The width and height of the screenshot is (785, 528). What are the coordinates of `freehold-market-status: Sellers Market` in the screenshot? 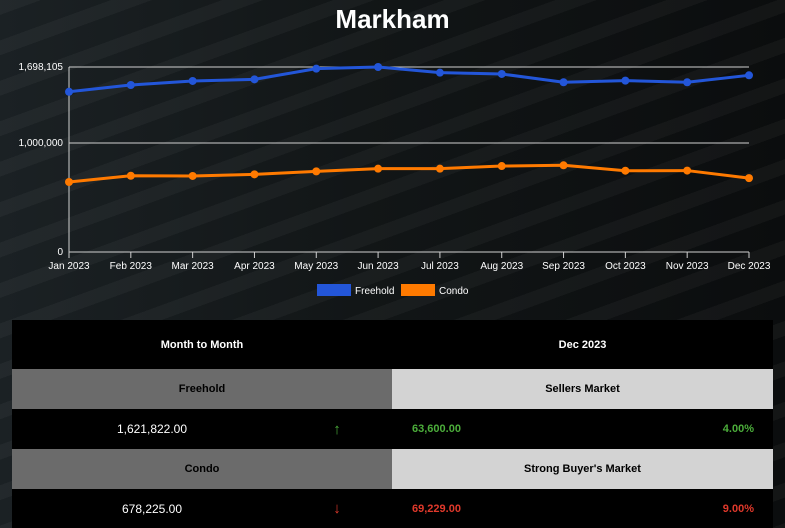 It's located at (582, 389).